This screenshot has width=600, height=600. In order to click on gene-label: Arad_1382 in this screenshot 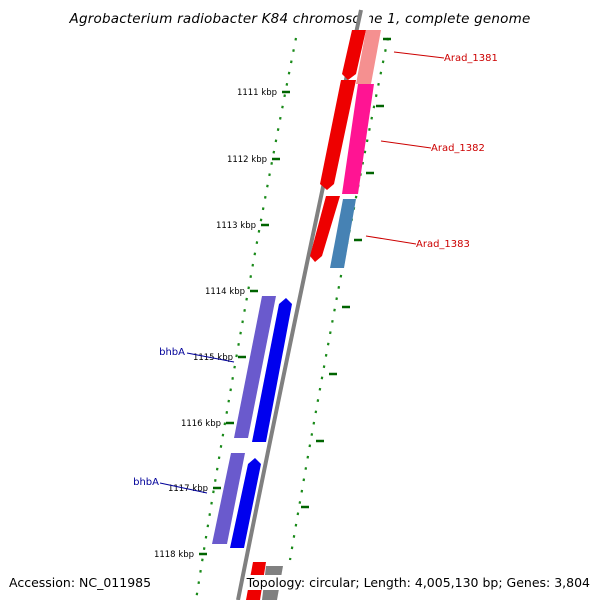, I will do `click(458, 148)`.